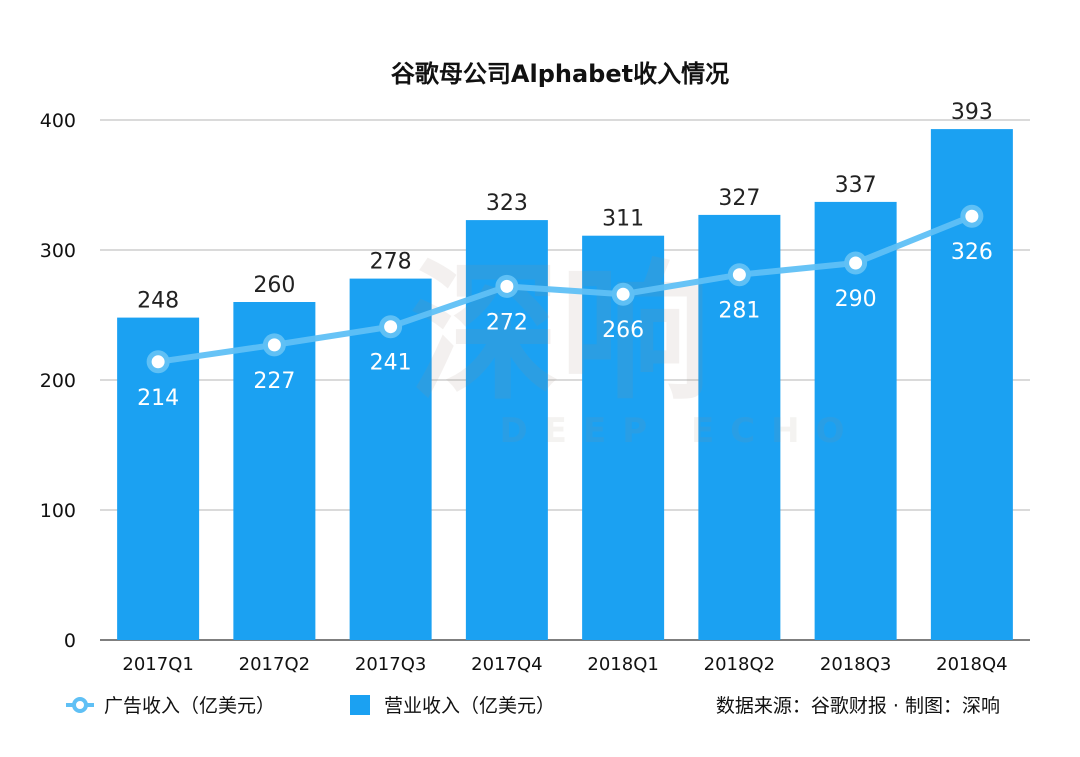 The height and width of the screenshot is (757, 1080). What do you see at coordinates (560, 334) in the screenshot?
I see `watermark-logo-text: 深响` at bounding box center [560, 334].